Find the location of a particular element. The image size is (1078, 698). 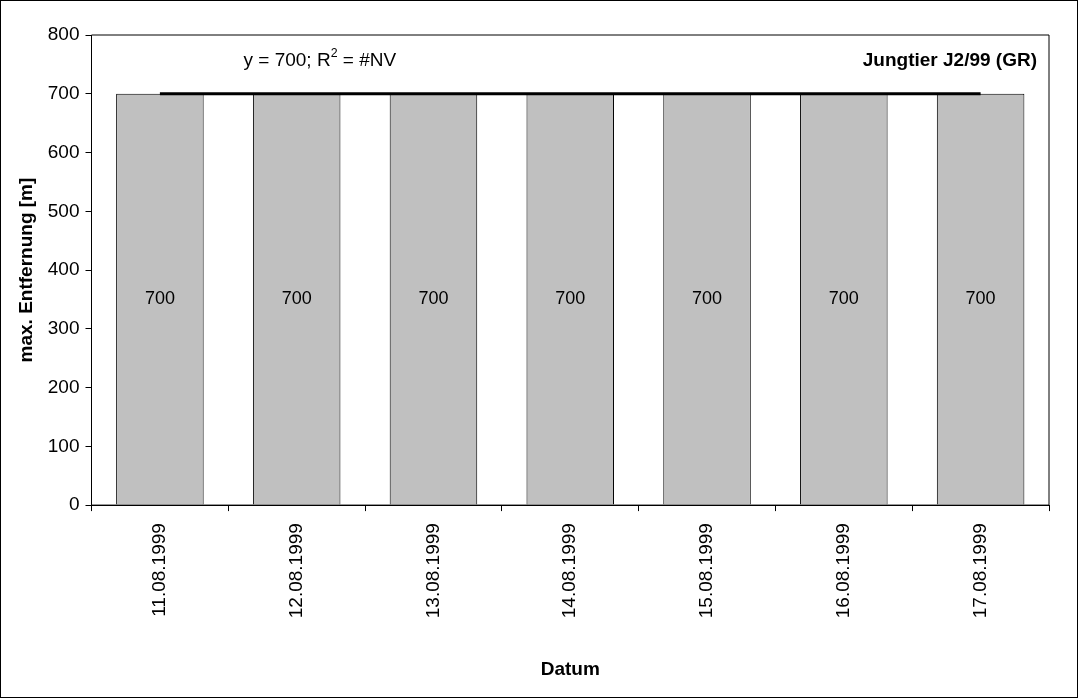

text: Jungtier J2/99 (GR) is located at coordinates (949, 60).